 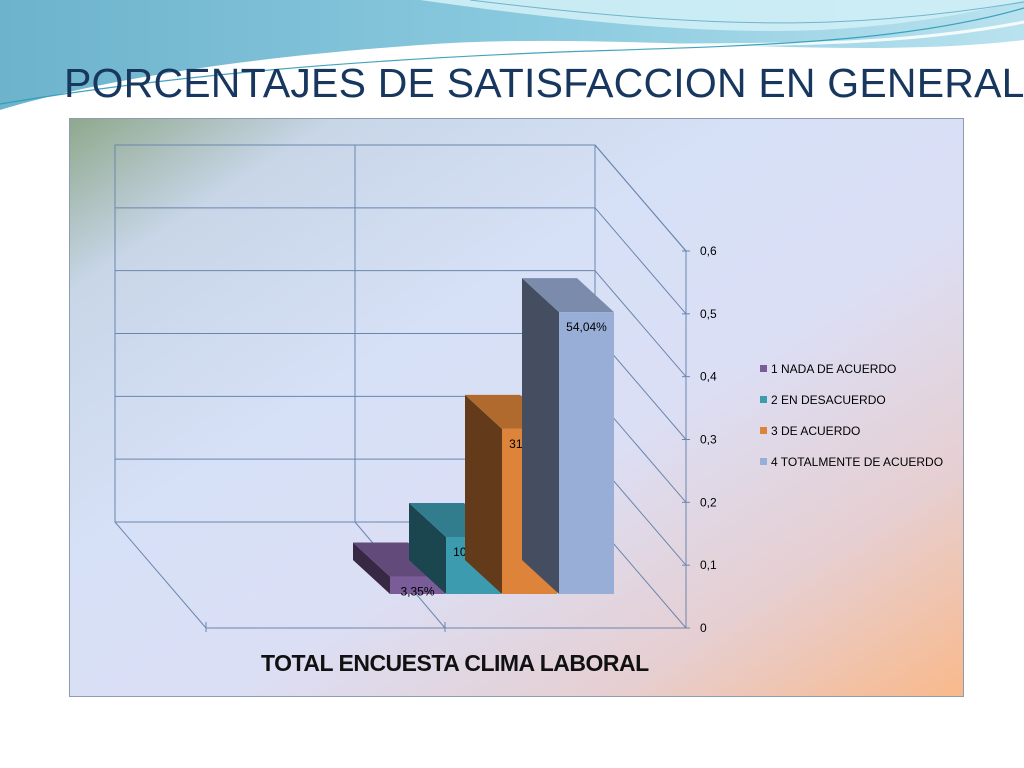 I want to click on legend-label: 4 TOTALMENTE DE ACUERDO, so click(x=857, y=461).